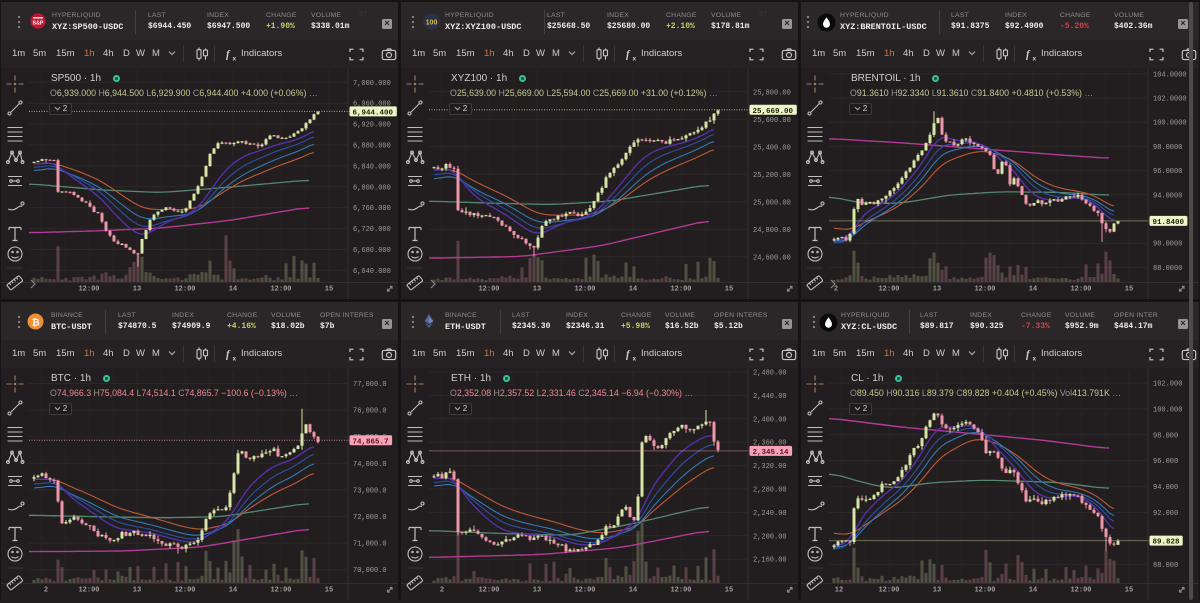  I want to click on svg-text: 6,920.000, so click(372, 126).